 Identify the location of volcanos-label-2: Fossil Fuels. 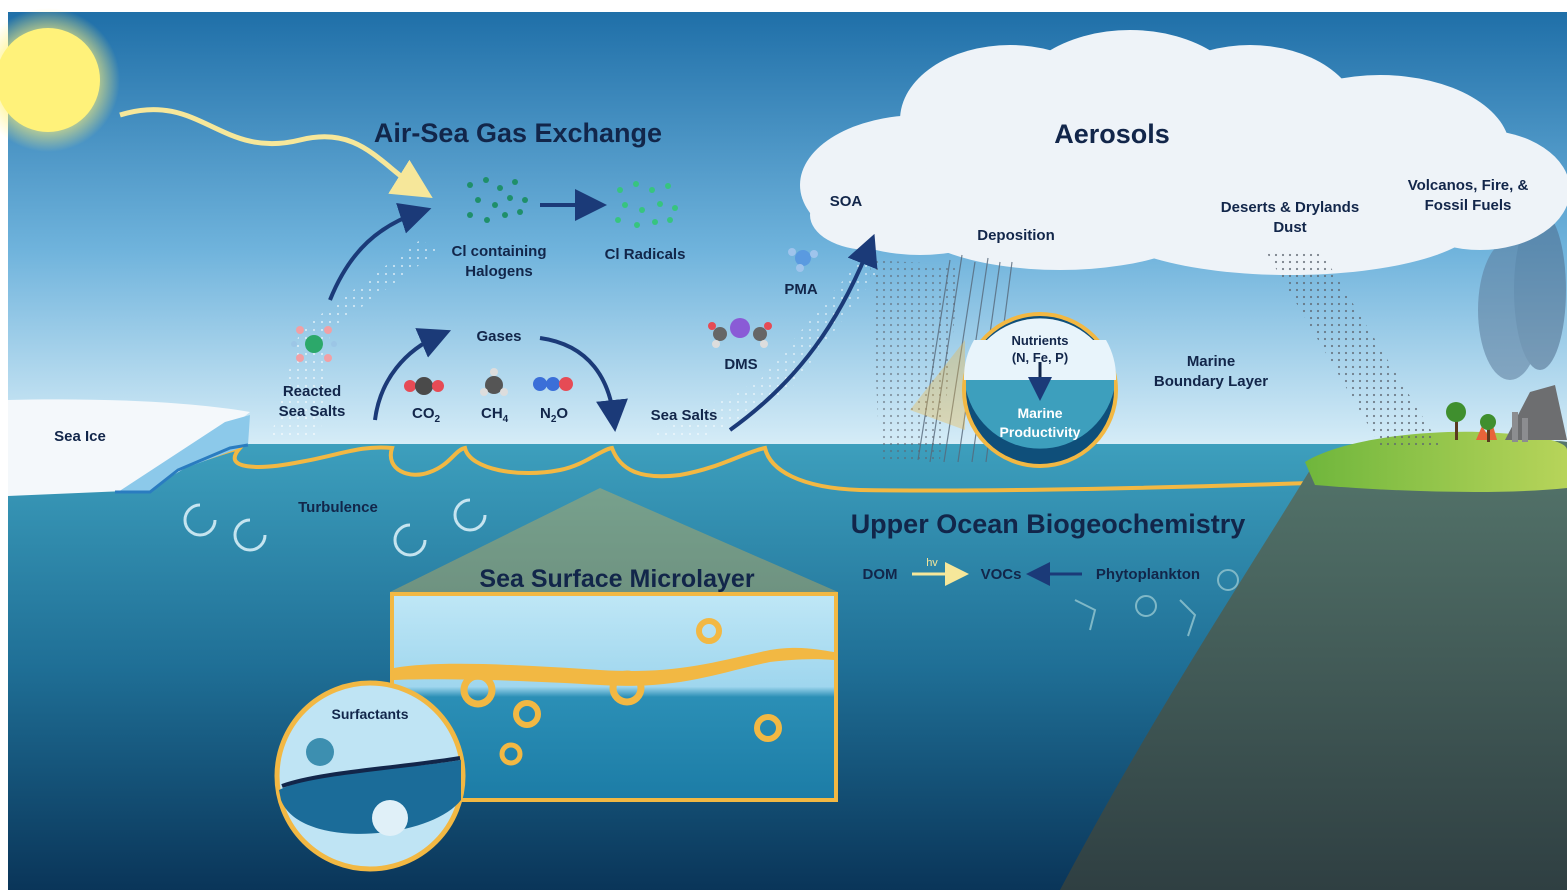
(1468, 205).